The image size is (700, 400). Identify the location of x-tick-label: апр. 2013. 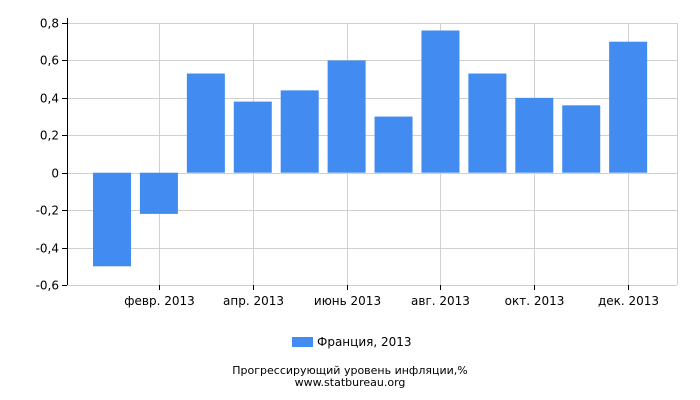
(253, 301).